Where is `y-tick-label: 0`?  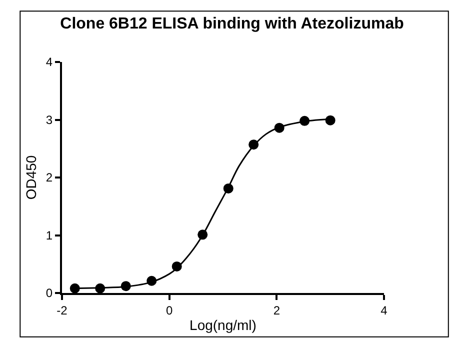
y-tick-label: 0 is located at coordinates (49, 293).